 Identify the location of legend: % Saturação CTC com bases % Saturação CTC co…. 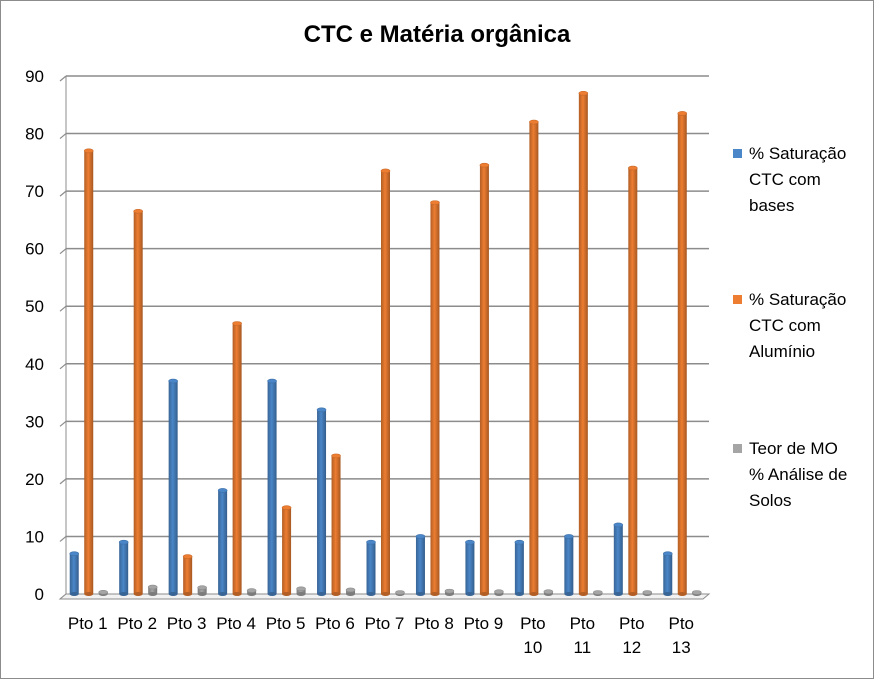
(790, 327).